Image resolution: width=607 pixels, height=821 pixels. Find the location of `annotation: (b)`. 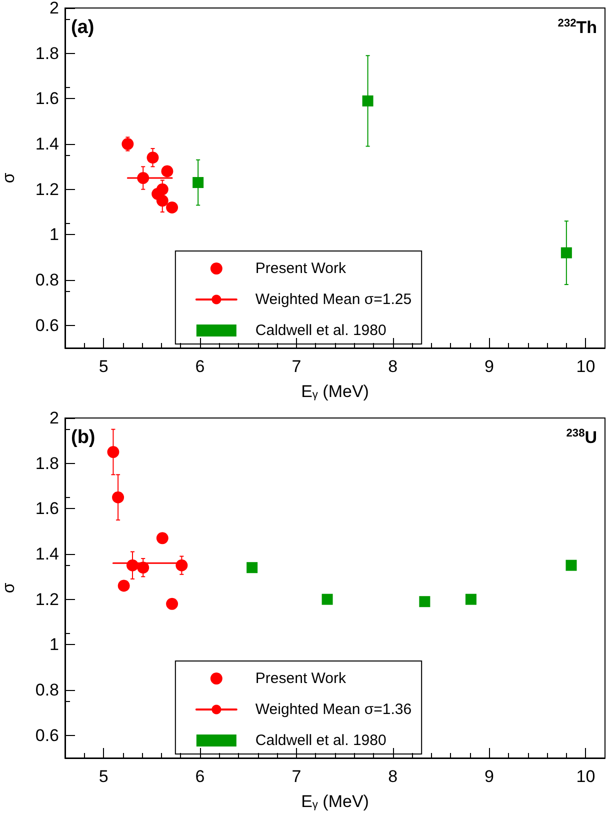

annotation: (b) is located at coordinates (83, 437).